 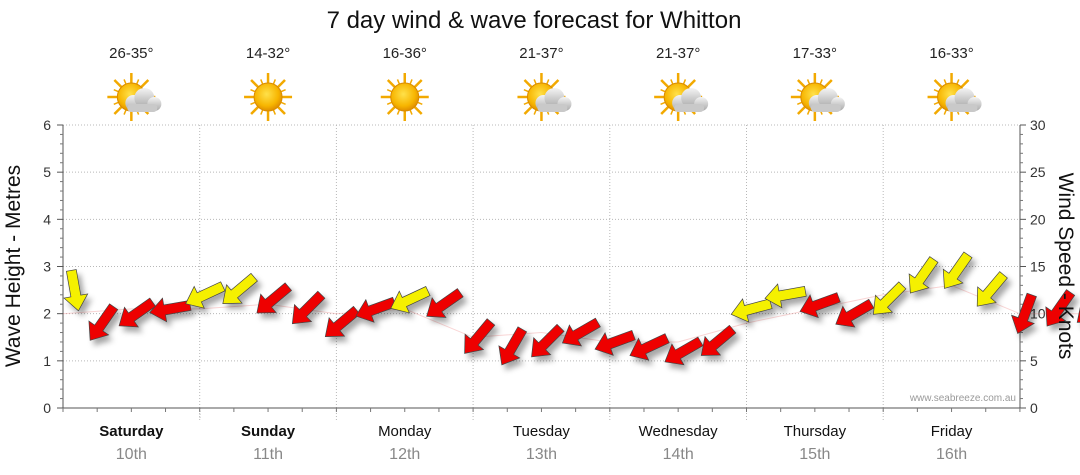 What do you see at coordinates (405, 53) in the screenshot?
I see `temperature-range: 16-36°` at bounding box center [405, 53].